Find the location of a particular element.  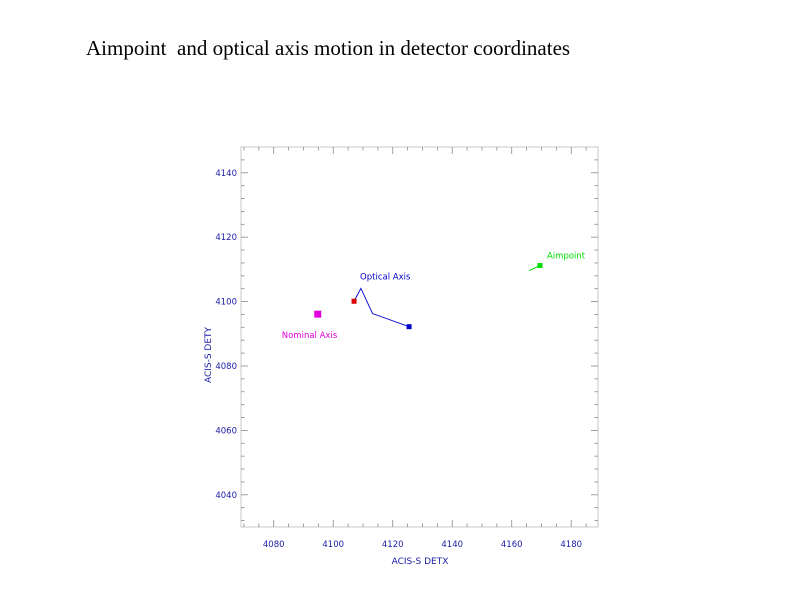

optical-axis-start-marker is located at coordinates (354, 301).